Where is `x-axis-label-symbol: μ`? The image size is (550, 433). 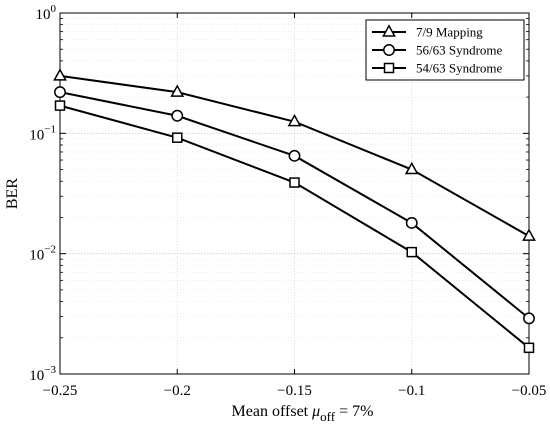
x-axis-label-symbol: μ is located at coordinates (315, 411).